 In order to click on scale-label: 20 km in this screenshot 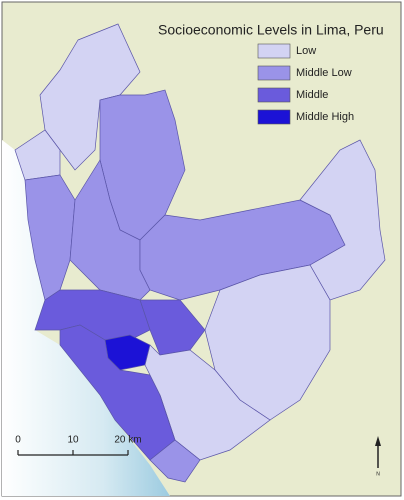, I will do `click(127, 440)`.